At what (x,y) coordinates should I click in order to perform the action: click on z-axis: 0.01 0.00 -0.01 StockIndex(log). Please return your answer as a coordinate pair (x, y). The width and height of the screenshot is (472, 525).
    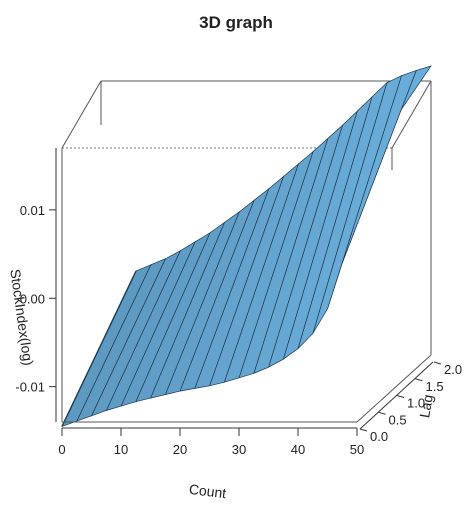
    Looking at the image, I should click on (32, 285).